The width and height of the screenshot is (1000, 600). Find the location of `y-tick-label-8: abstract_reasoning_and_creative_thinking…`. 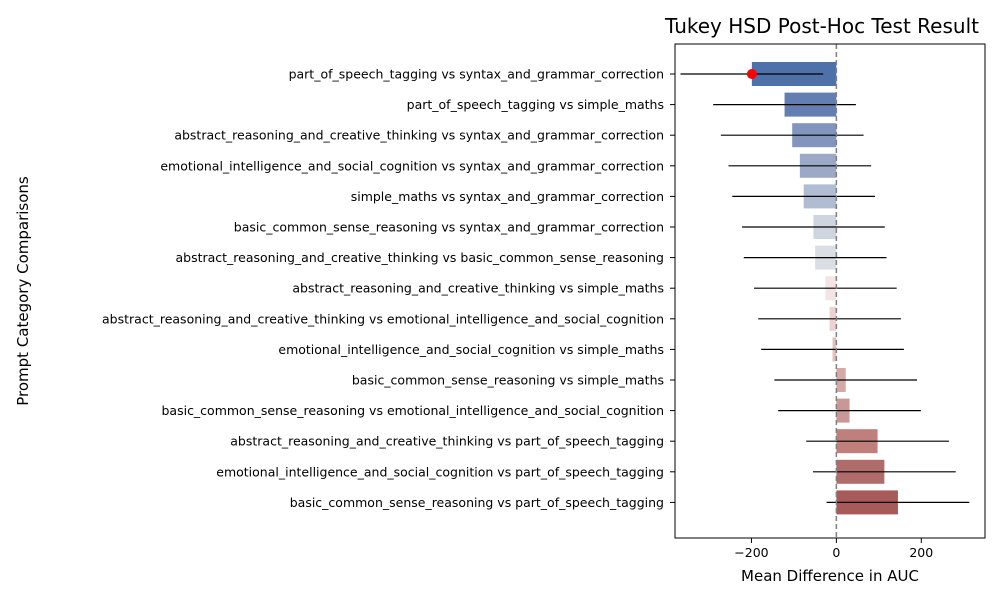

y-tick-label-8: abstract_reasoning_and_creative_thinking… is located at coordinates (383, 318).